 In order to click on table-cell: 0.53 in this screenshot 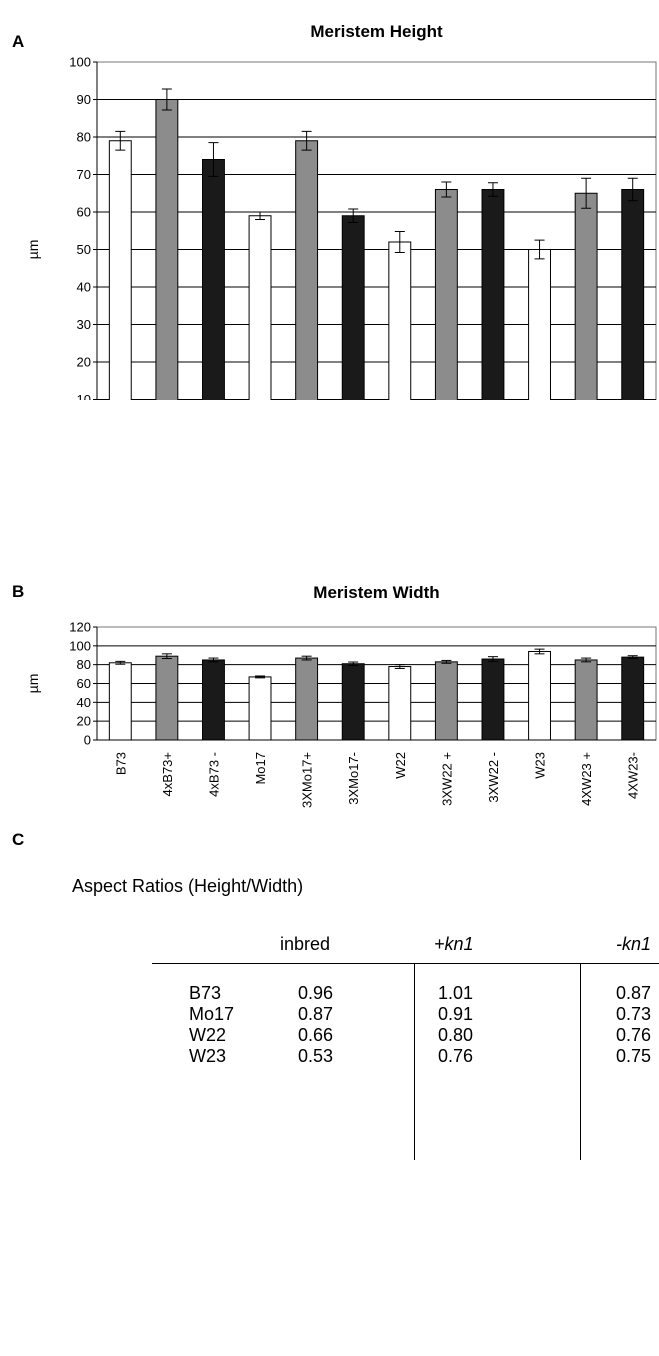, I will do `click(315, 1056)`.